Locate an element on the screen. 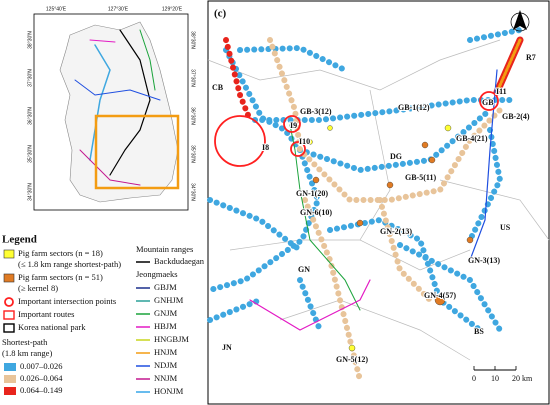 Image resolution: width=550 pixels, height=405 pixels. place-label: GB is located at coordinates (488, 102).